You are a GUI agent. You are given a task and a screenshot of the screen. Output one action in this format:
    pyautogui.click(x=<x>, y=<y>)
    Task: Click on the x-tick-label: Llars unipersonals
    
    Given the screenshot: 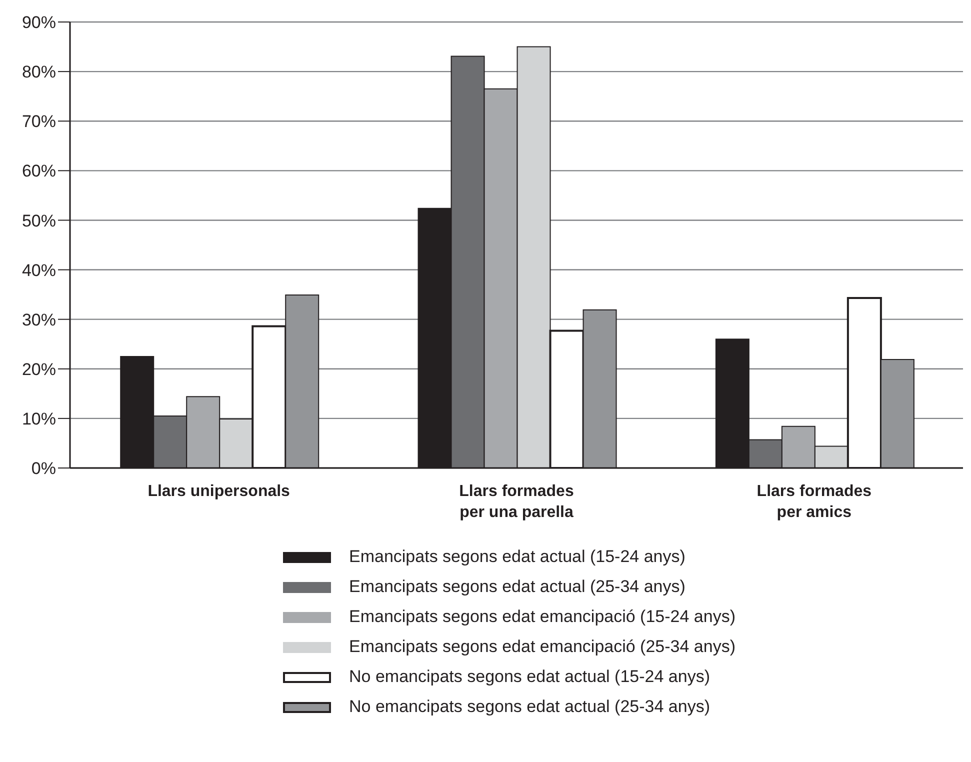 What is the action you would take?
    pyautogui.click(x=219, y=491)
    